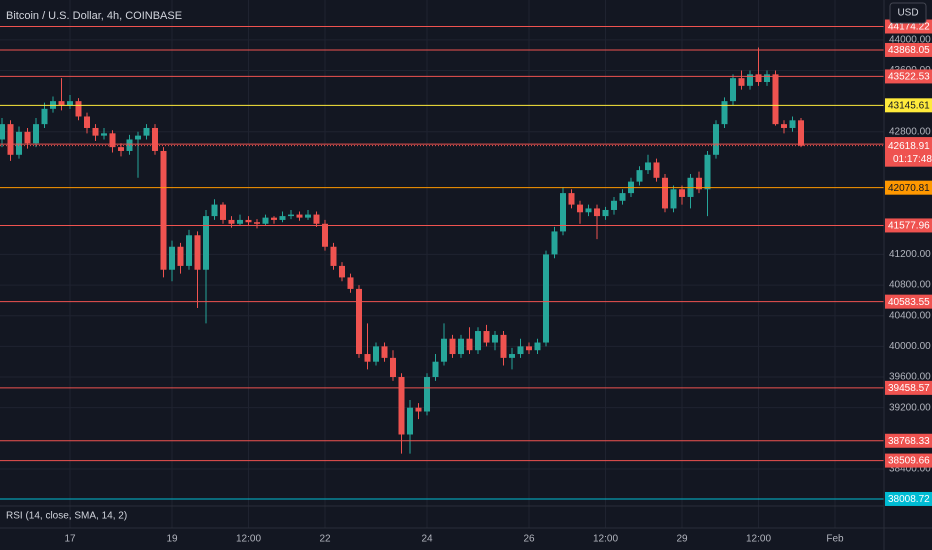 The width and height of the screenshot is (932, 550). I want to click on y-tick-label: 39600.00, so click(910, 377).